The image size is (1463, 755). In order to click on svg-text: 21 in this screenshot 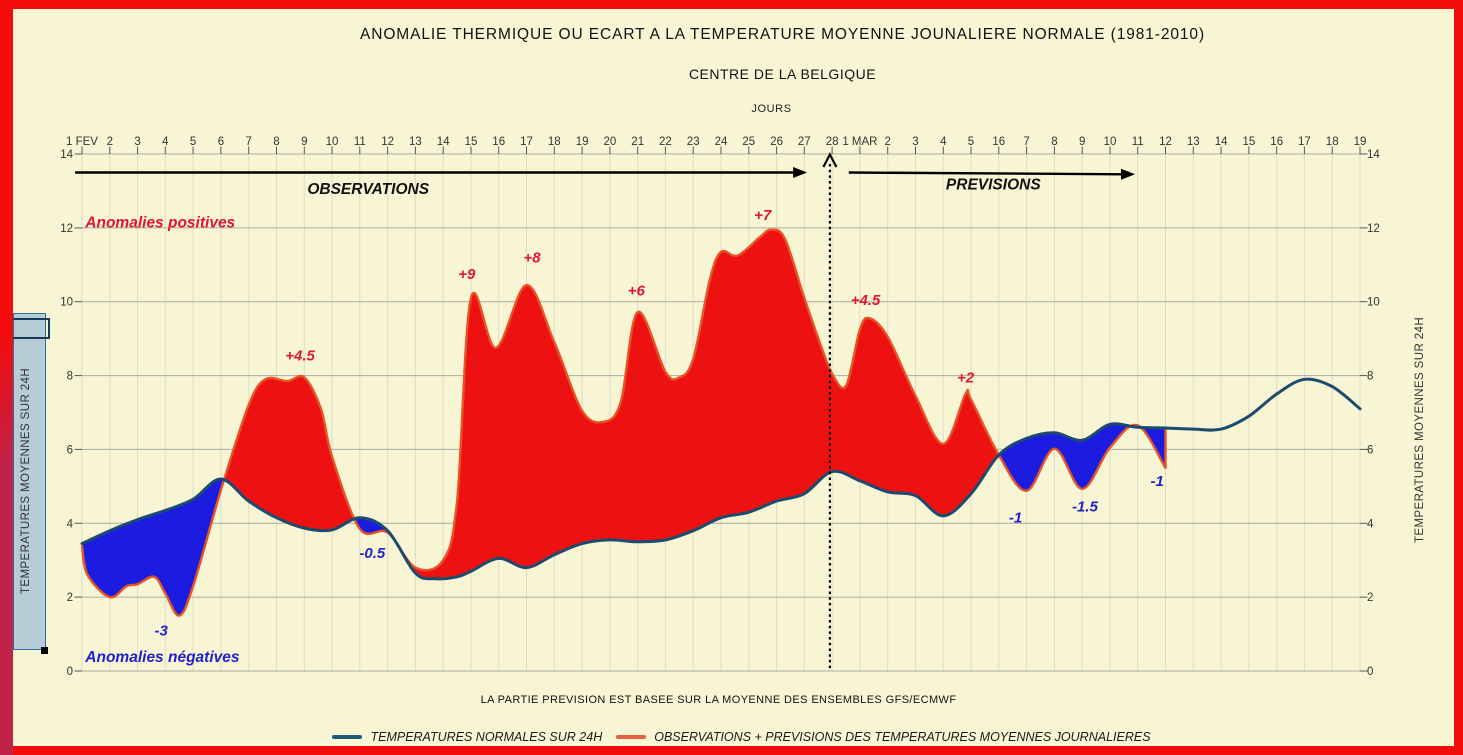, I will do `click(637, 142)`.